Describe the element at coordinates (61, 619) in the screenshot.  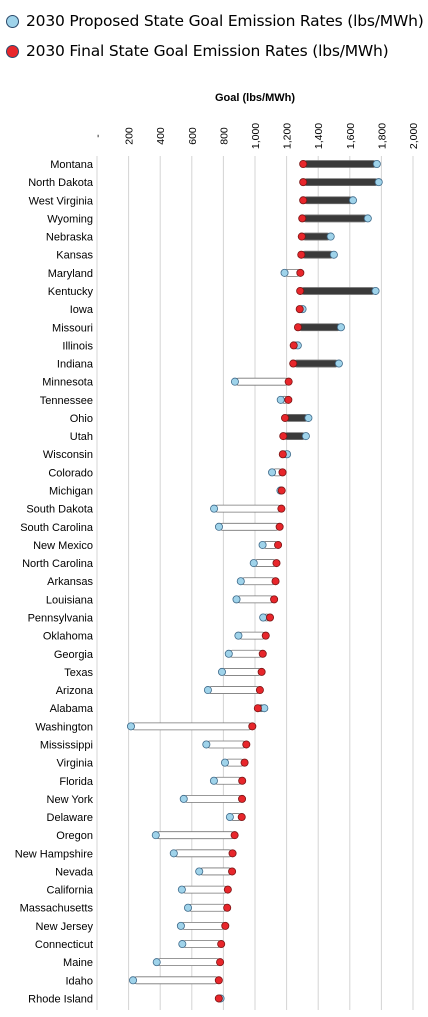
I see `state-label: Pennsylvania` at that location.